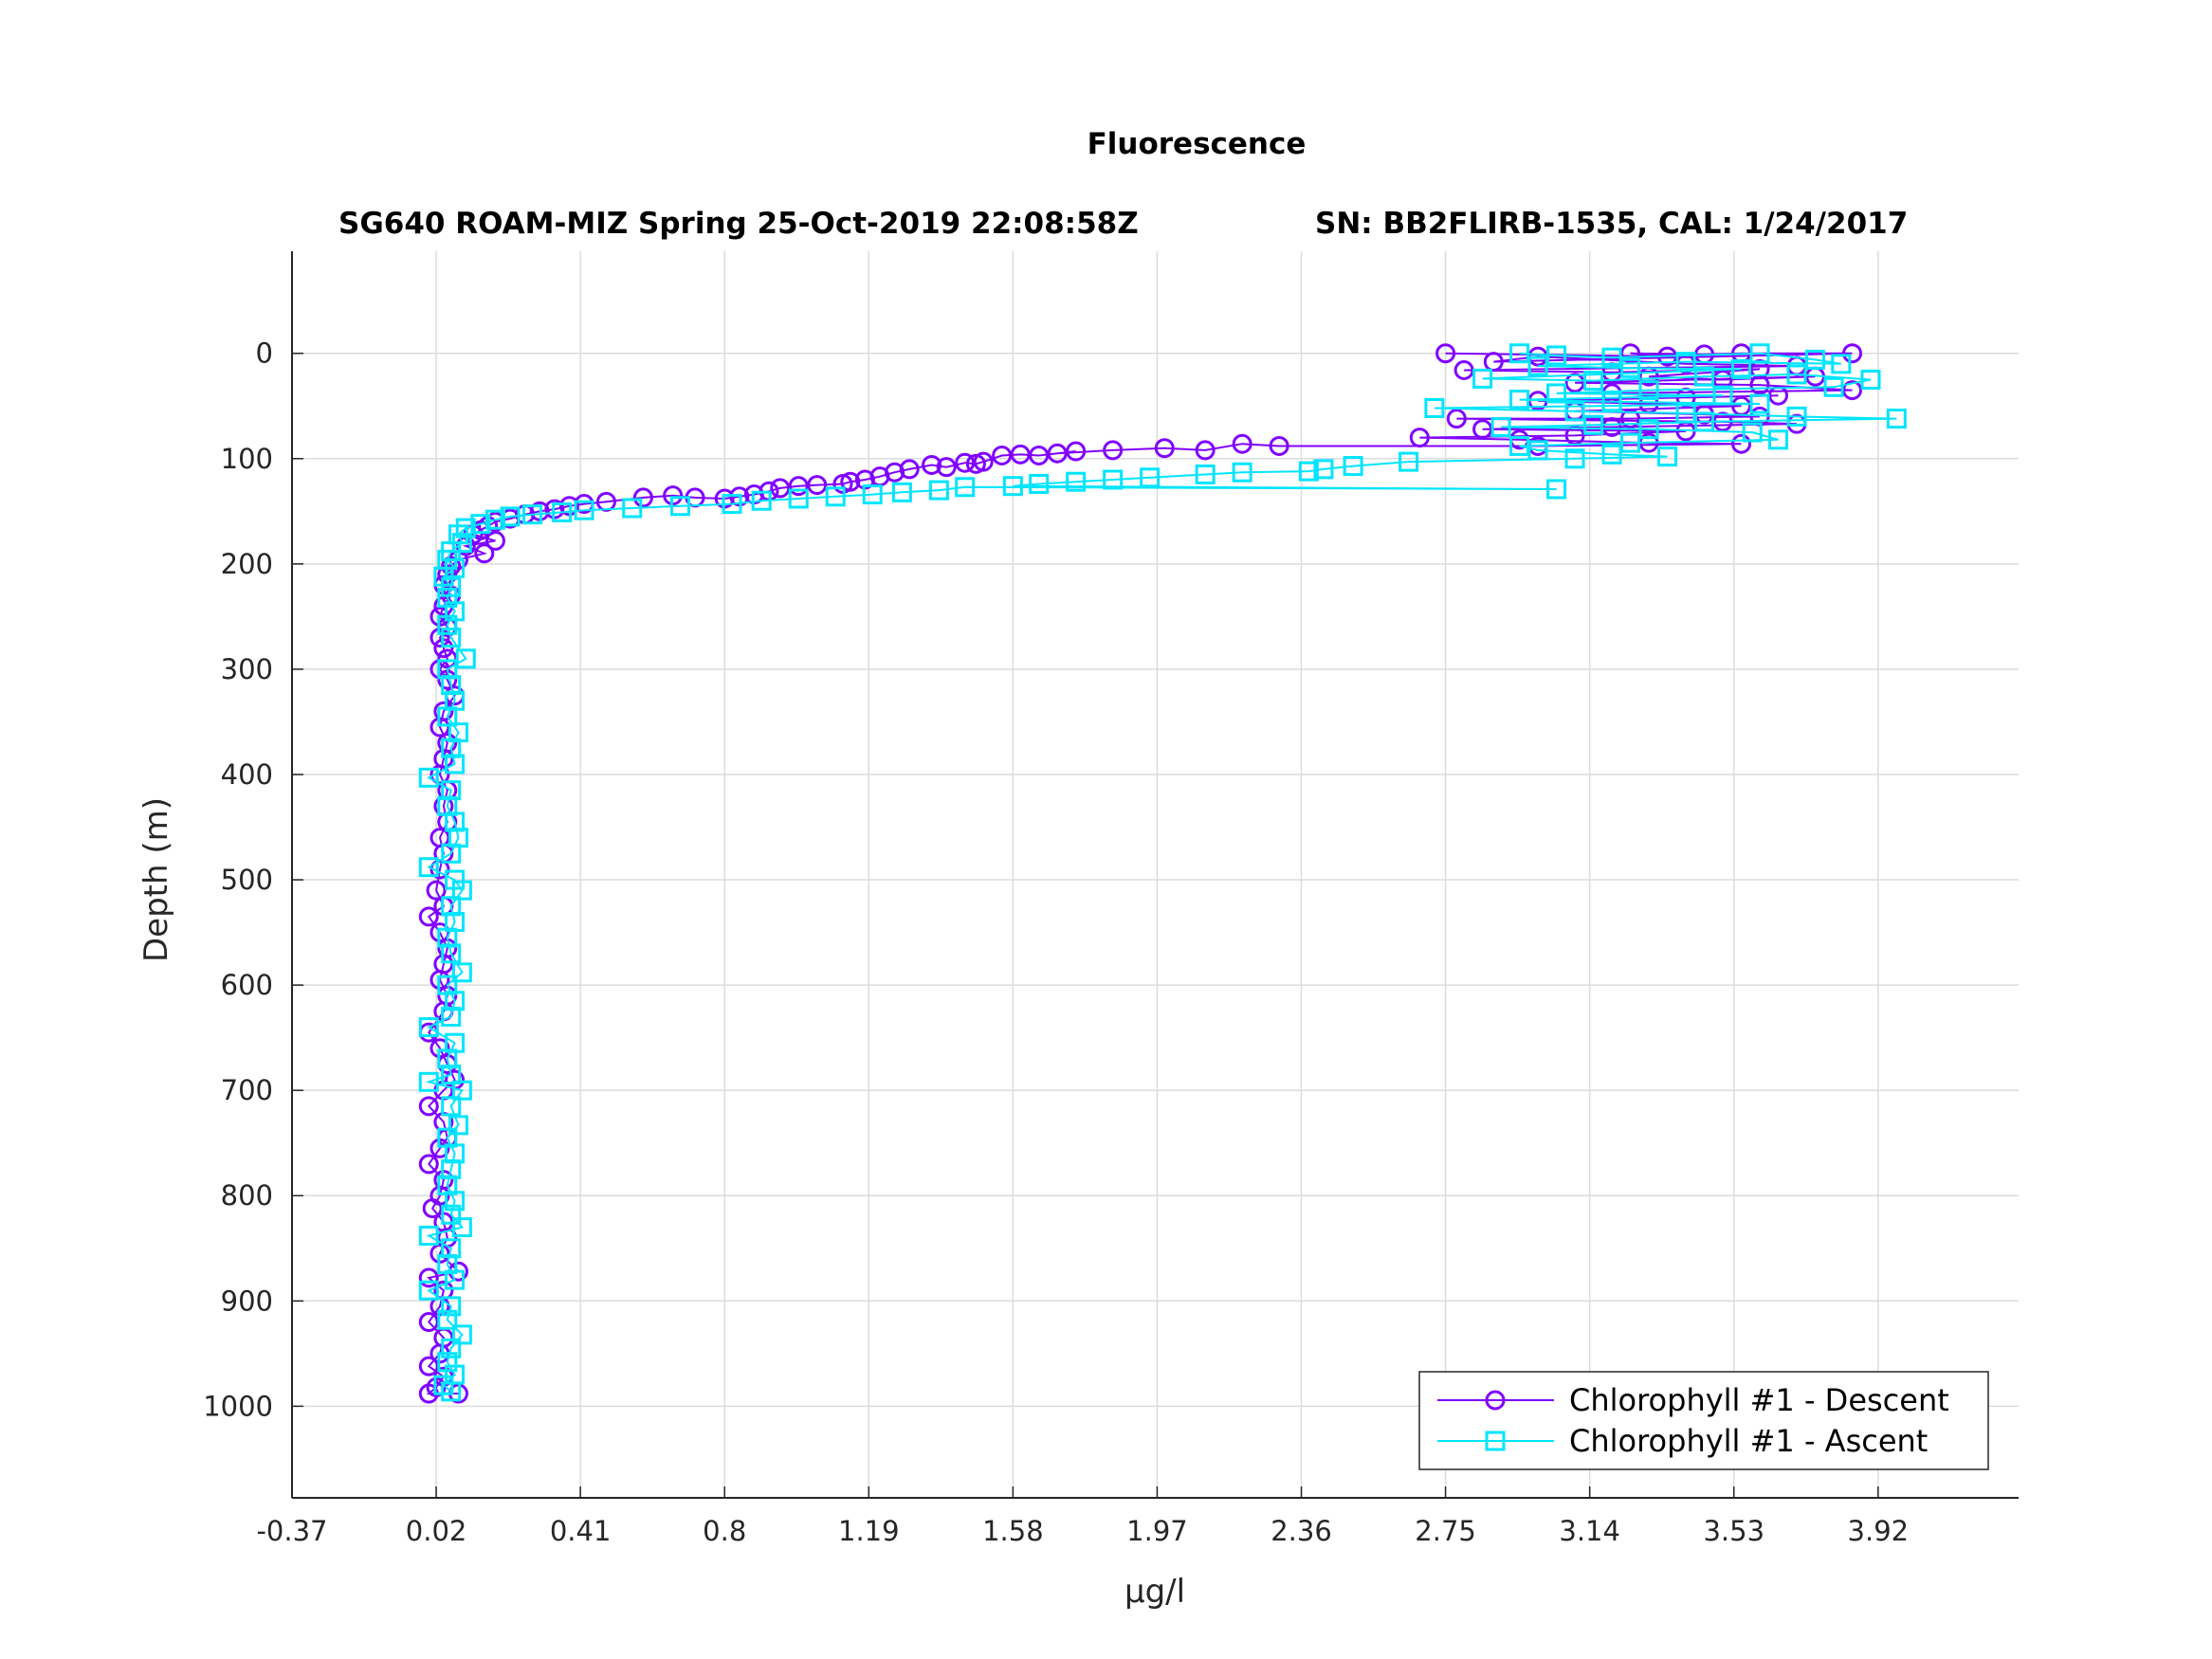 This screenshot has width=2212, height=1659. What do you see at coordinates (581, 1531) in the screenshot?
I see `x-tick-label: 0.41` at bounding box center [581, 1531].